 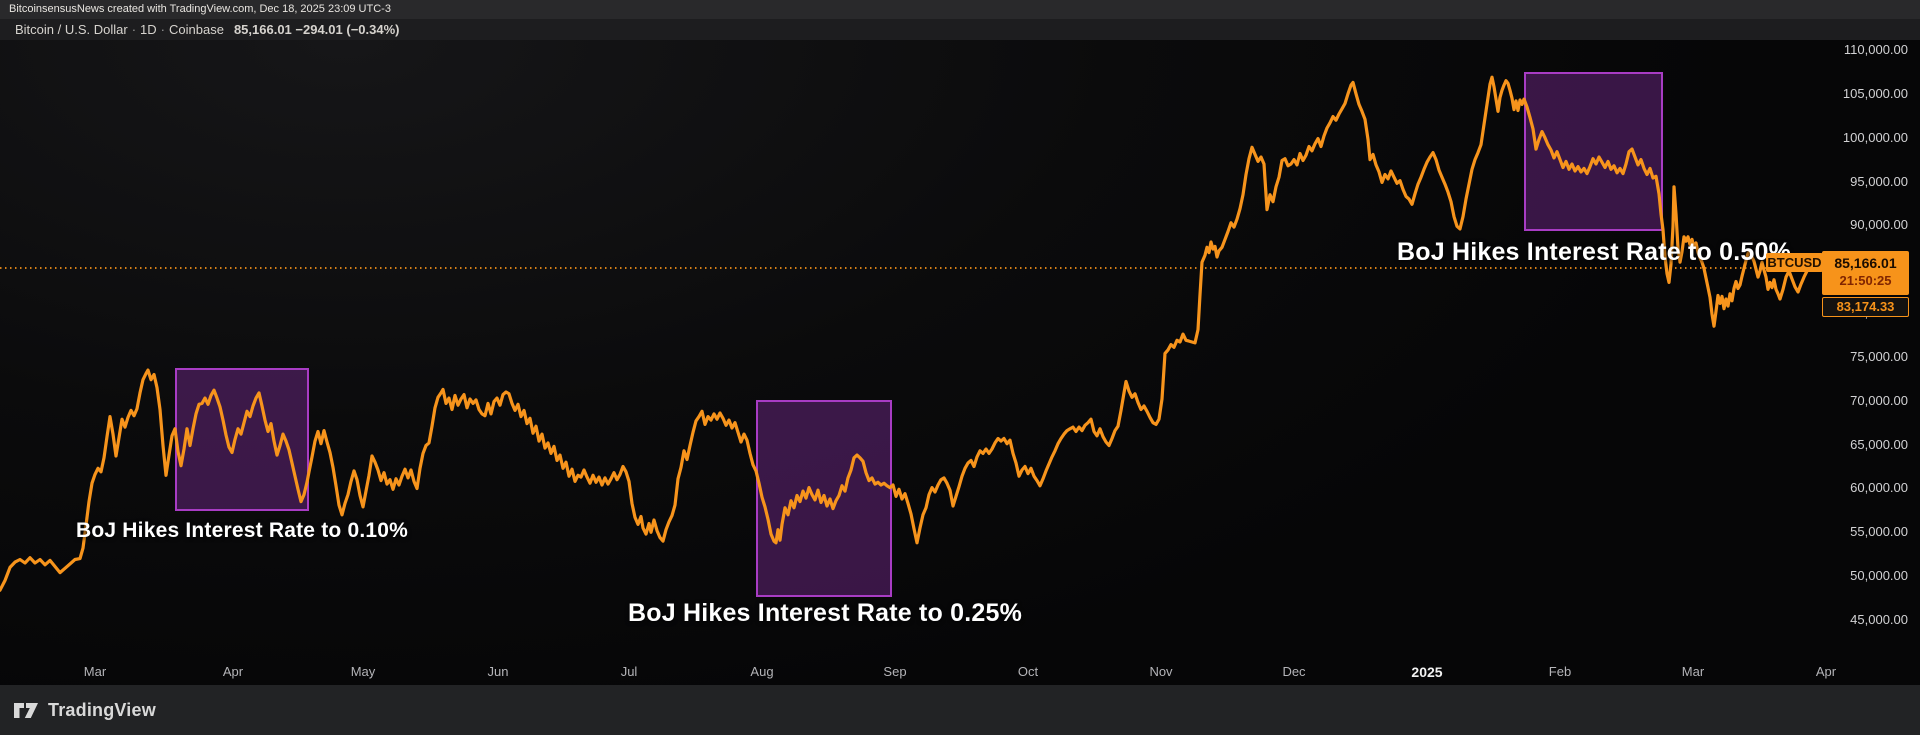 What do you see at coordinates (196, 29) in the screenshot?
I see `exchange-label: Coinbase` at bounding box center [196, 29].